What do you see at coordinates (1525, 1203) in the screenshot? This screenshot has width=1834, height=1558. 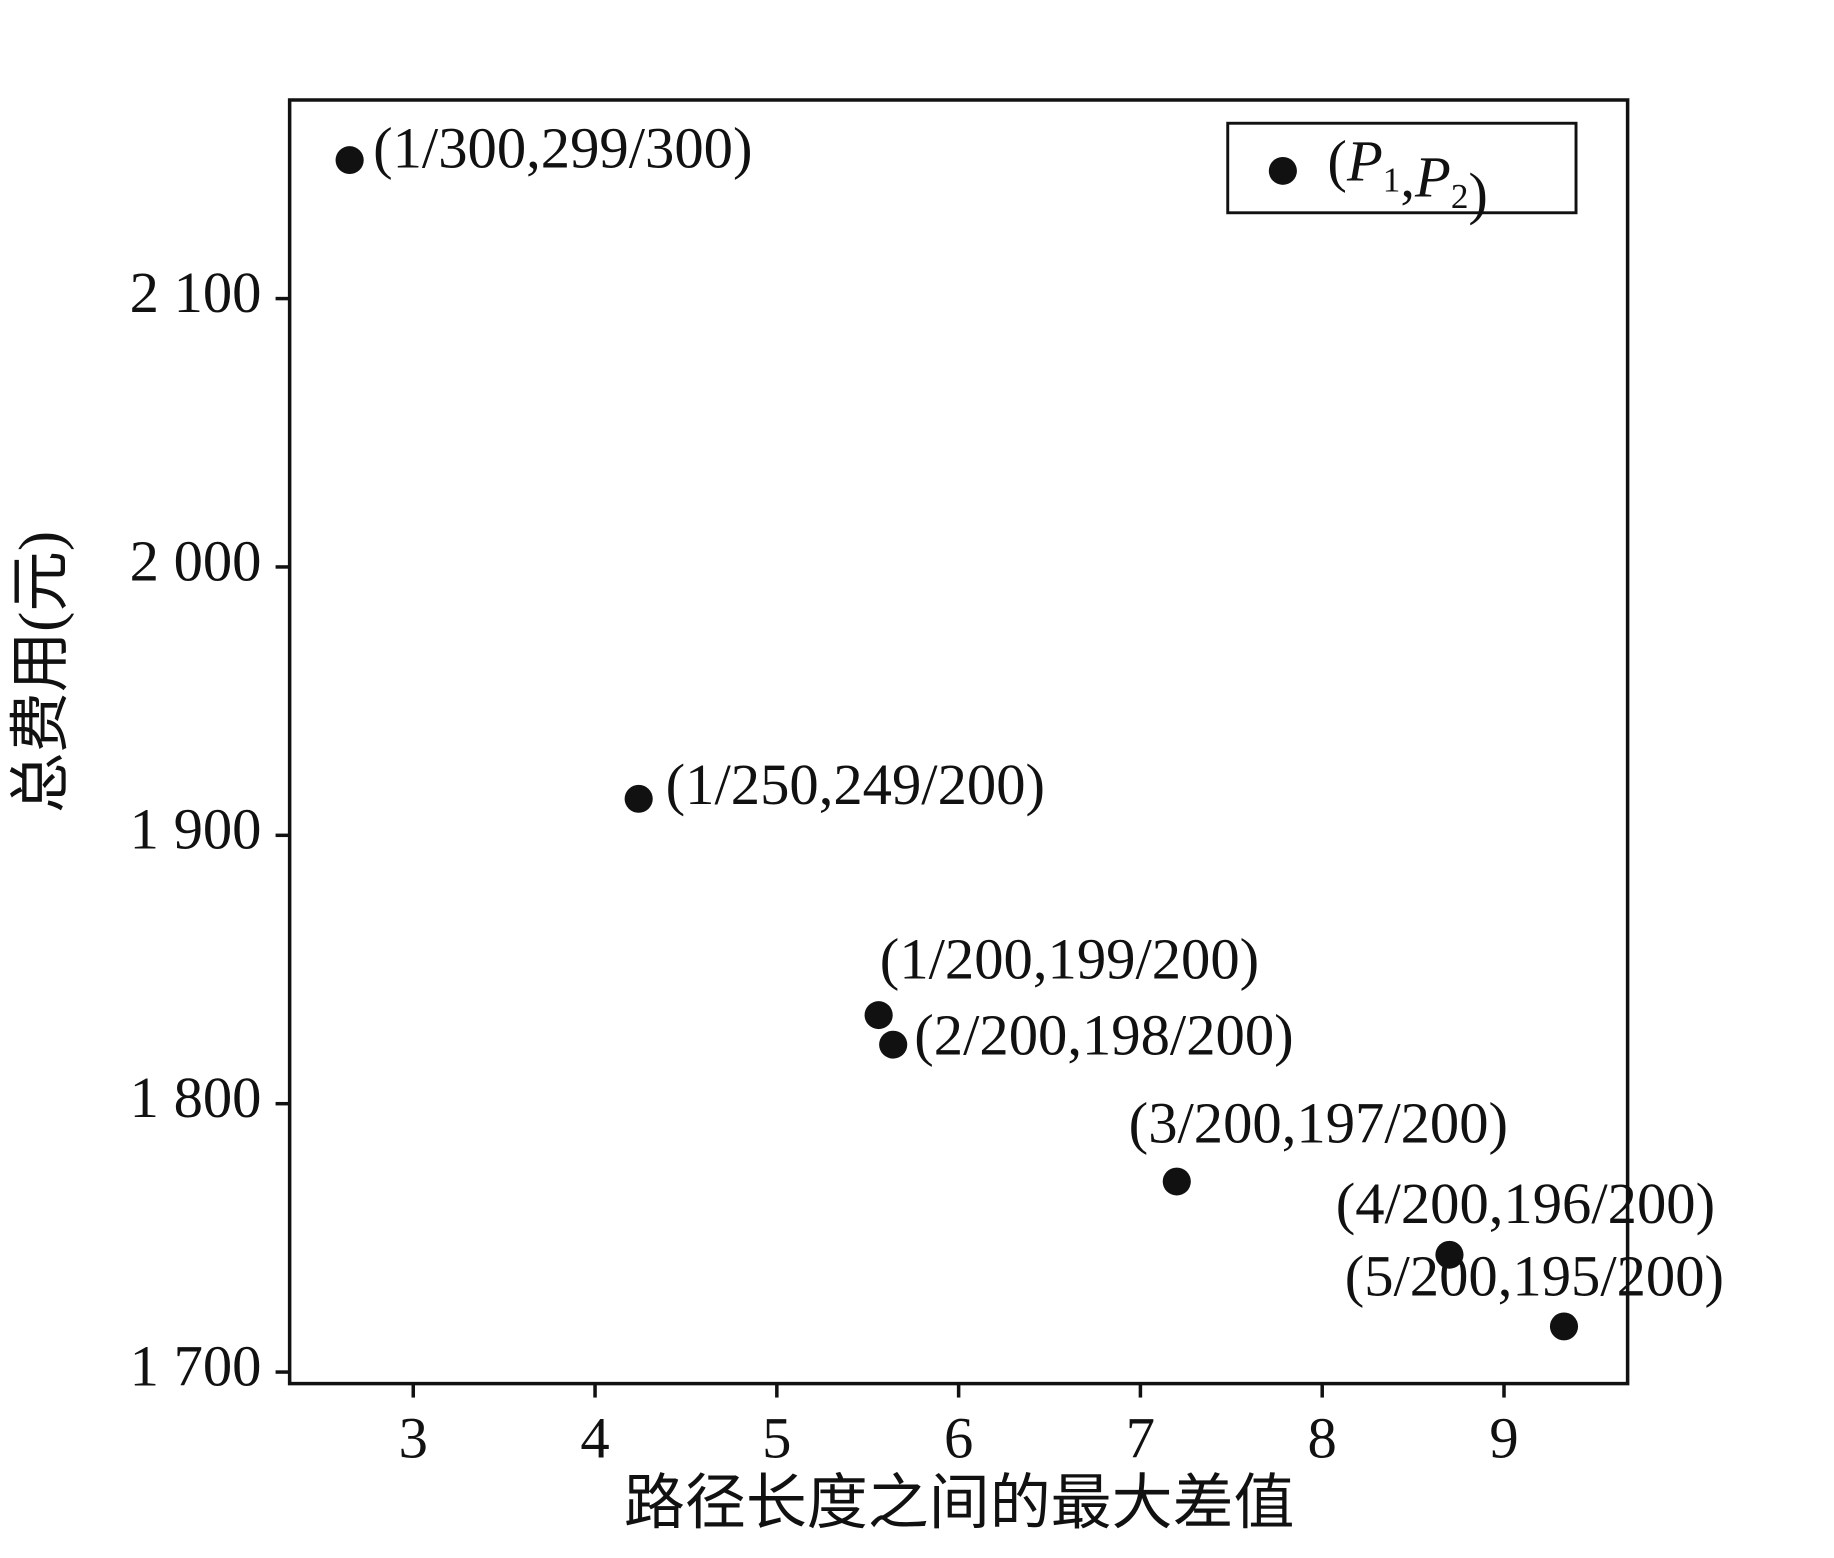 I see `point-label: (4/200,196/200)` at bounding box center [1525, 1203].